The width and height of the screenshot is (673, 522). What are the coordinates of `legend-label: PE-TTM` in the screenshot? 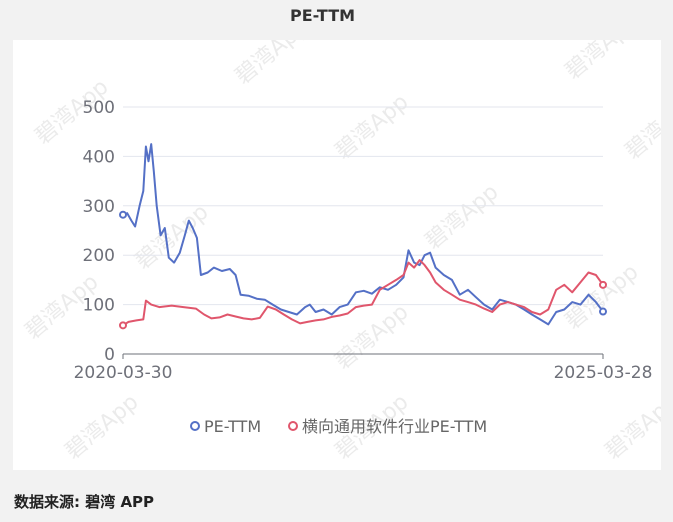 It's located at (232, 426).